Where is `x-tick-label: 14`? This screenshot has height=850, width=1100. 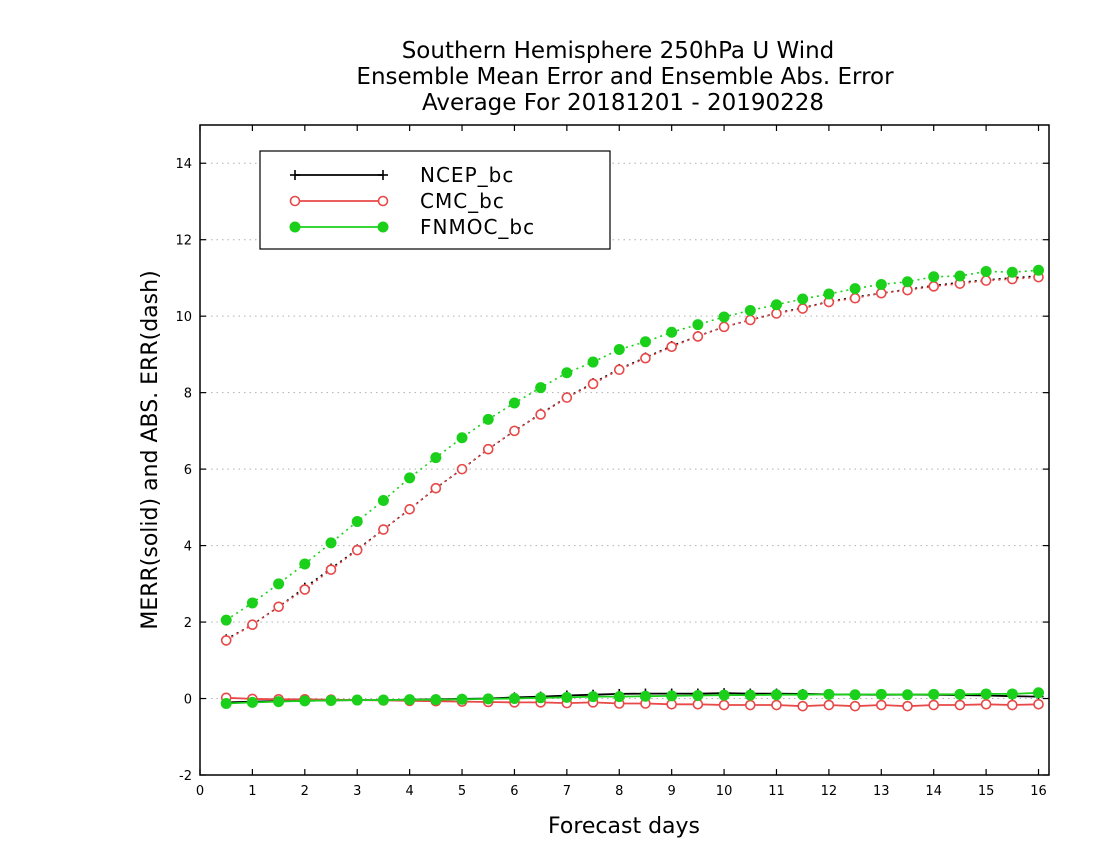
x-tick-label: 14 is located at coordinates (933, 791).